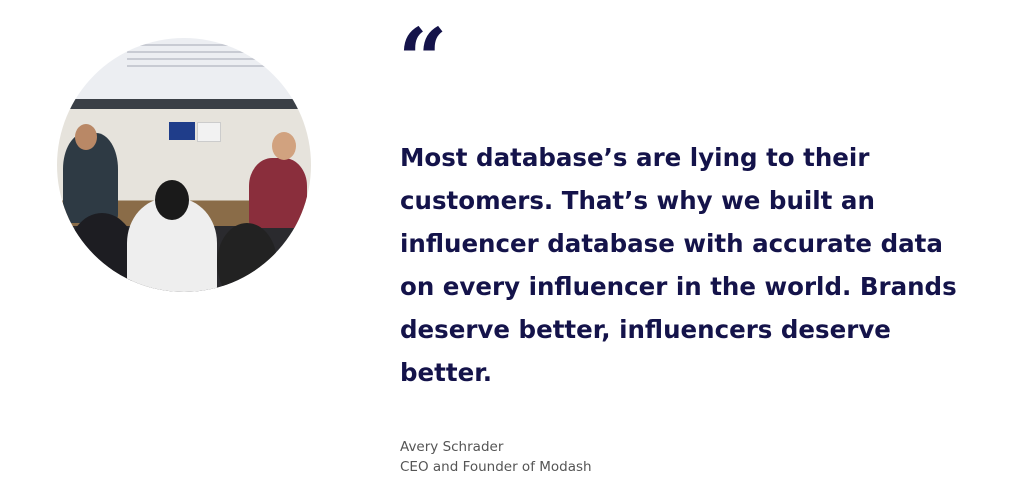  Describe the element at coordinates (284, 146) in the screenshot. I see `speaker-right-head` at that location.